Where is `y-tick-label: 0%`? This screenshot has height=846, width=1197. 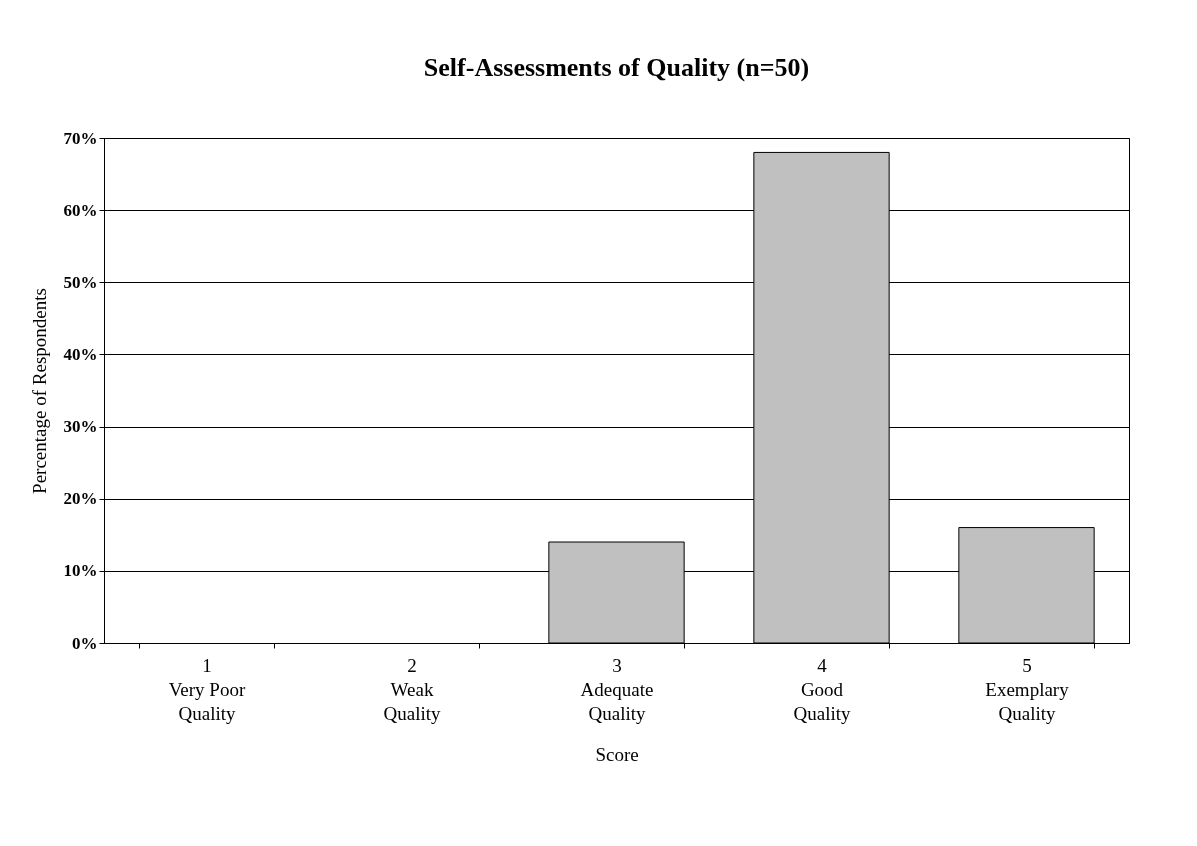 y-tick-label: 0% is located at coordinates (85, 643).